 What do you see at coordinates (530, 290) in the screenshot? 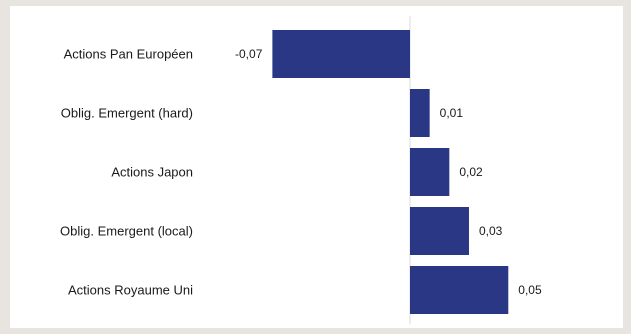
I see `value-label: 0,05` at bounding box center [530, 290].